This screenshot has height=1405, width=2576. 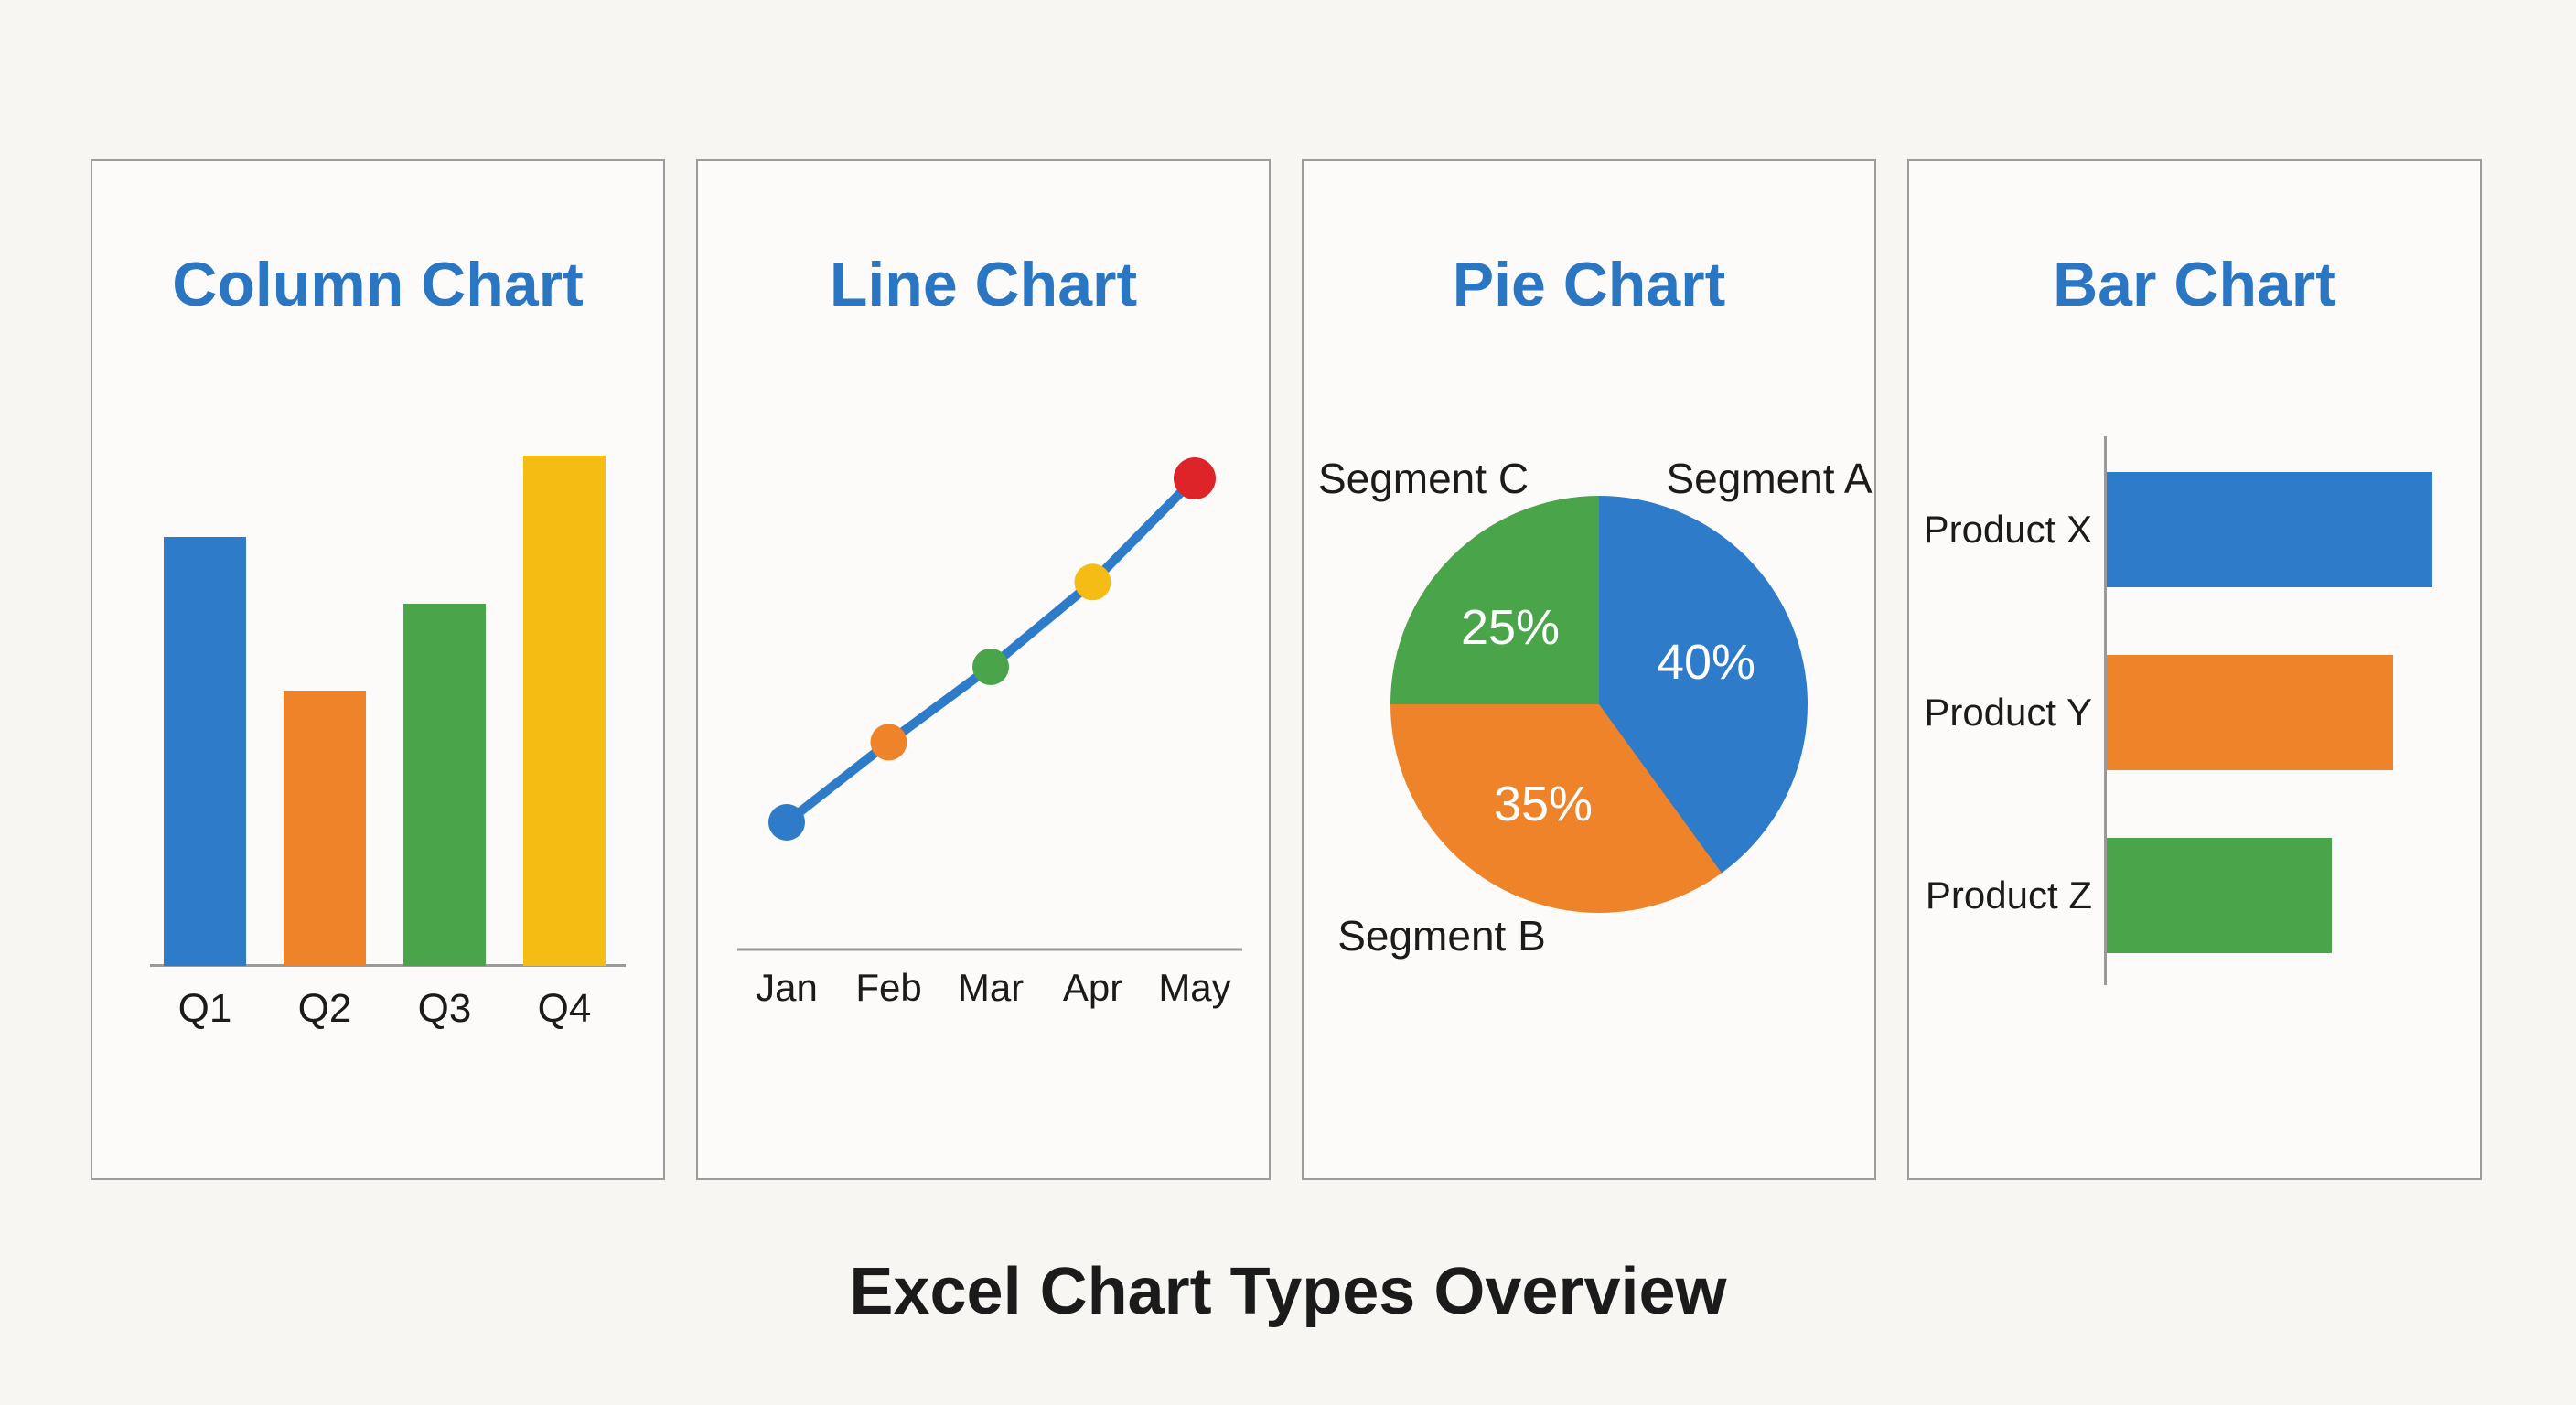 I want to click on pie-graphic, so click(x=1599, y=704).